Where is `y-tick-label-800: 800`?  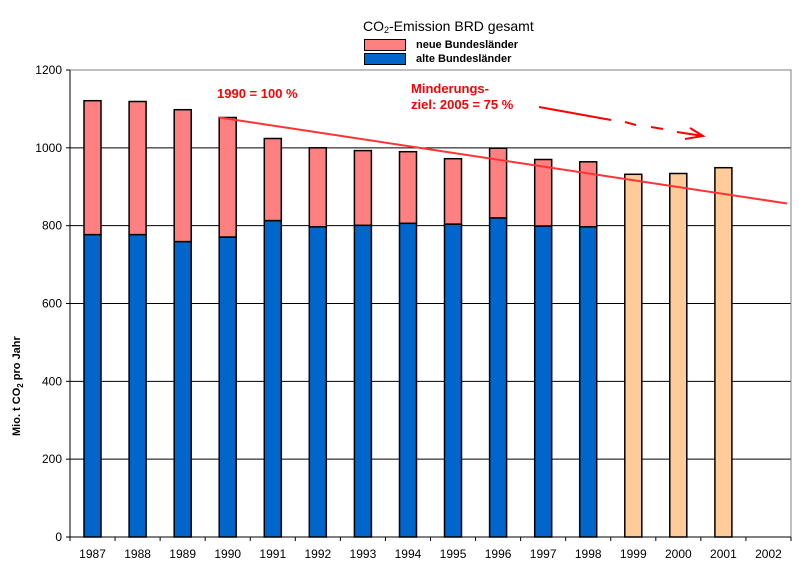 y-tick-label-800: 800 is located at coordinates (52, 226).